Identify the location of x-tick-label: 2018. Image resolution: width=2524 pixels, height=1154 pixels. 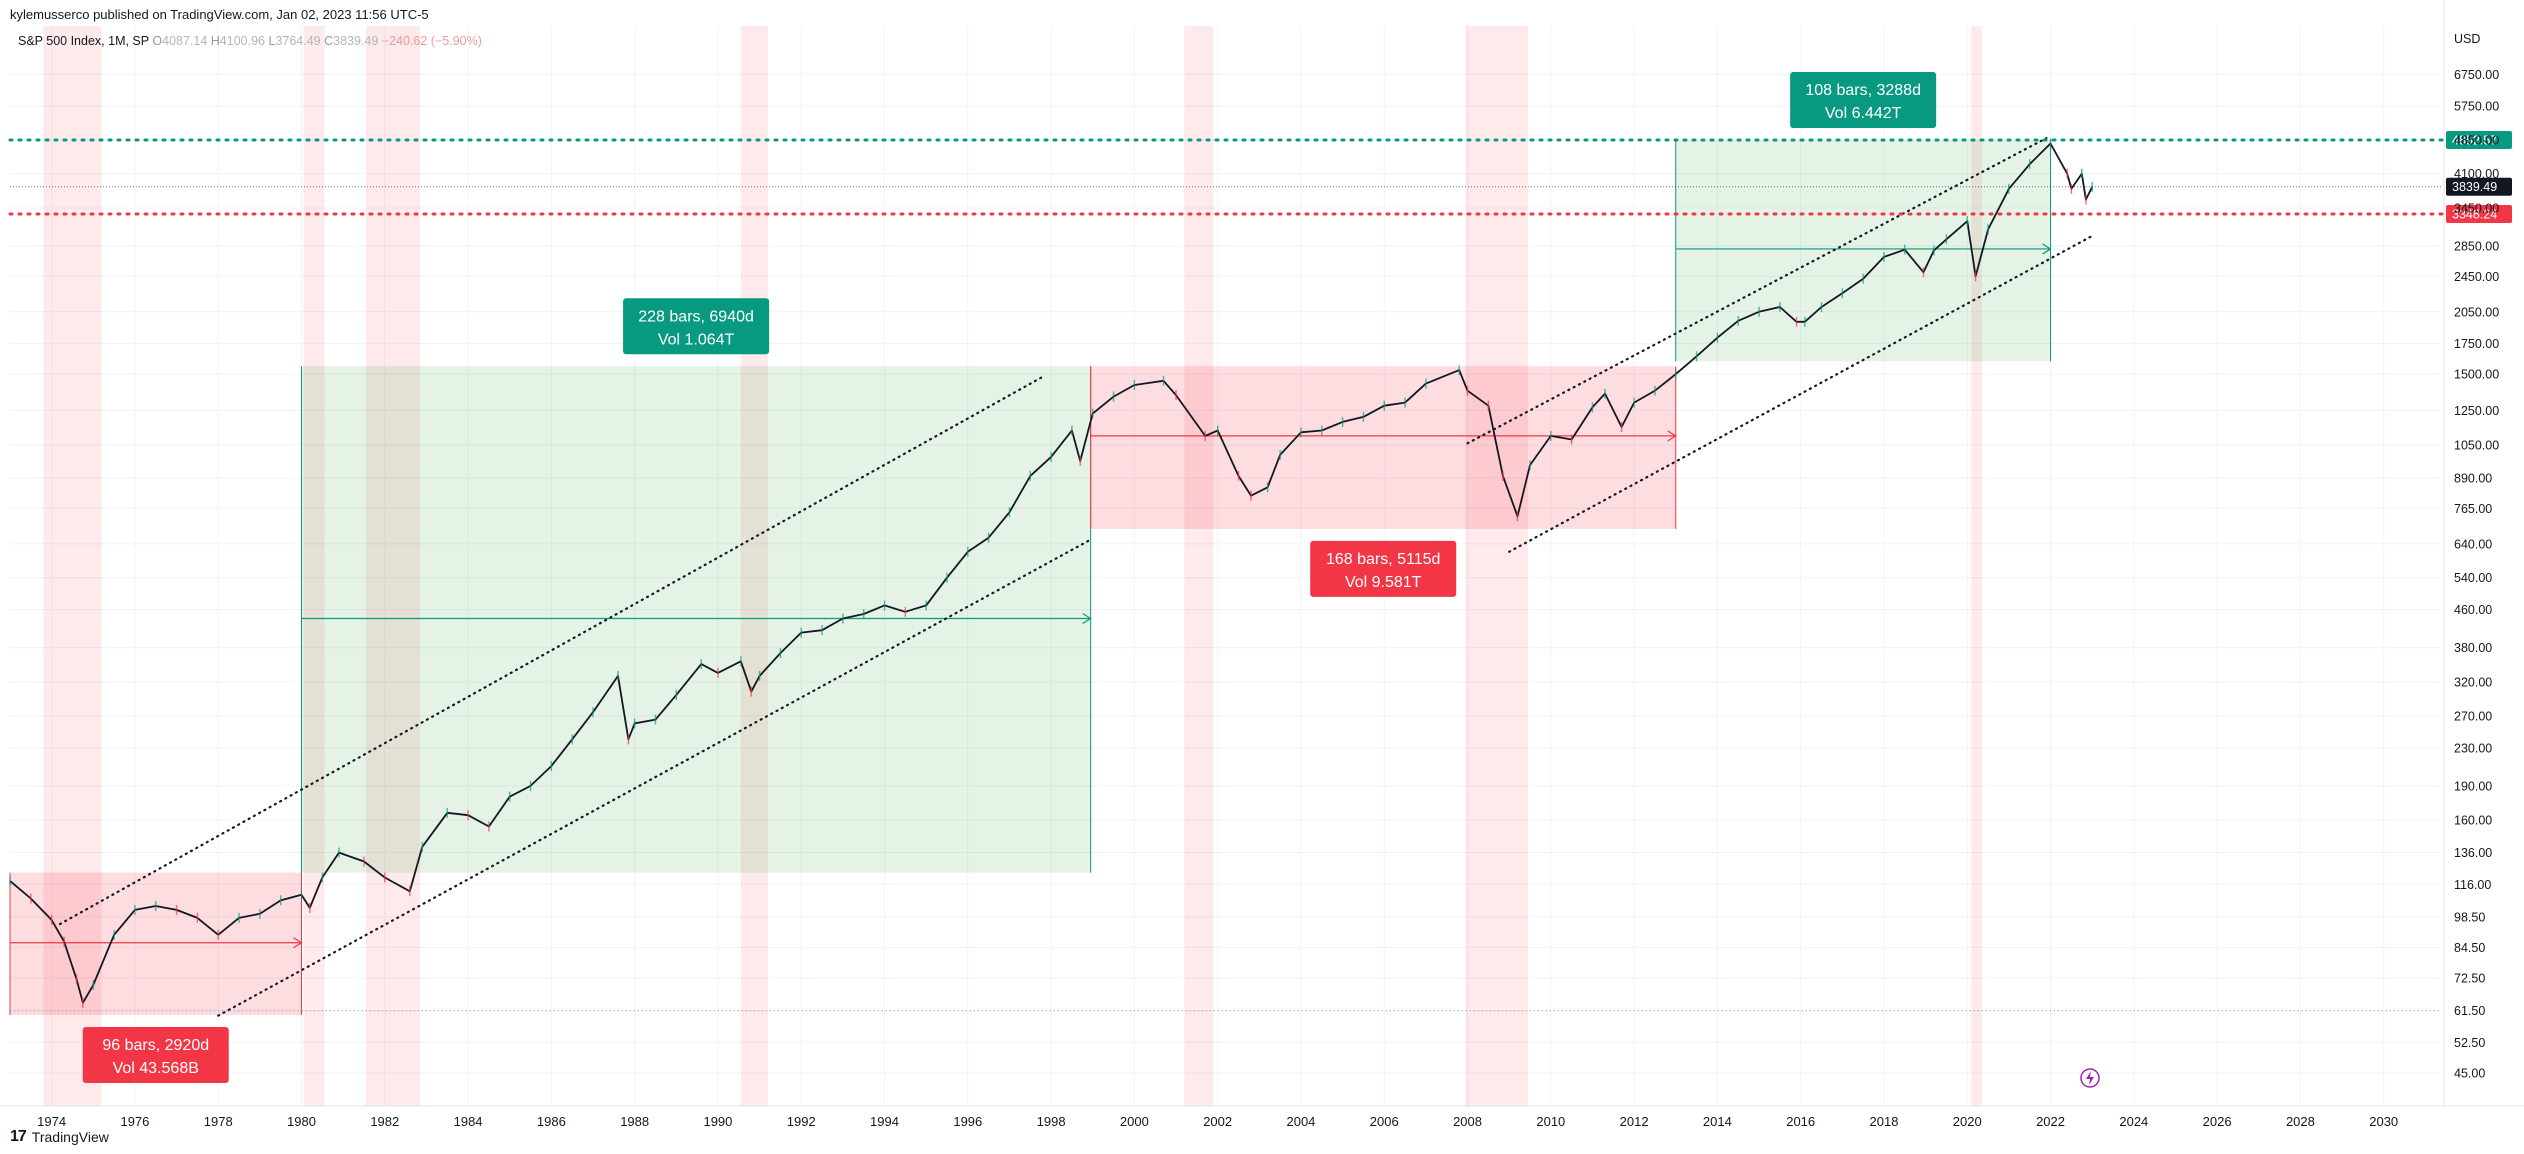
(1884, 1121).